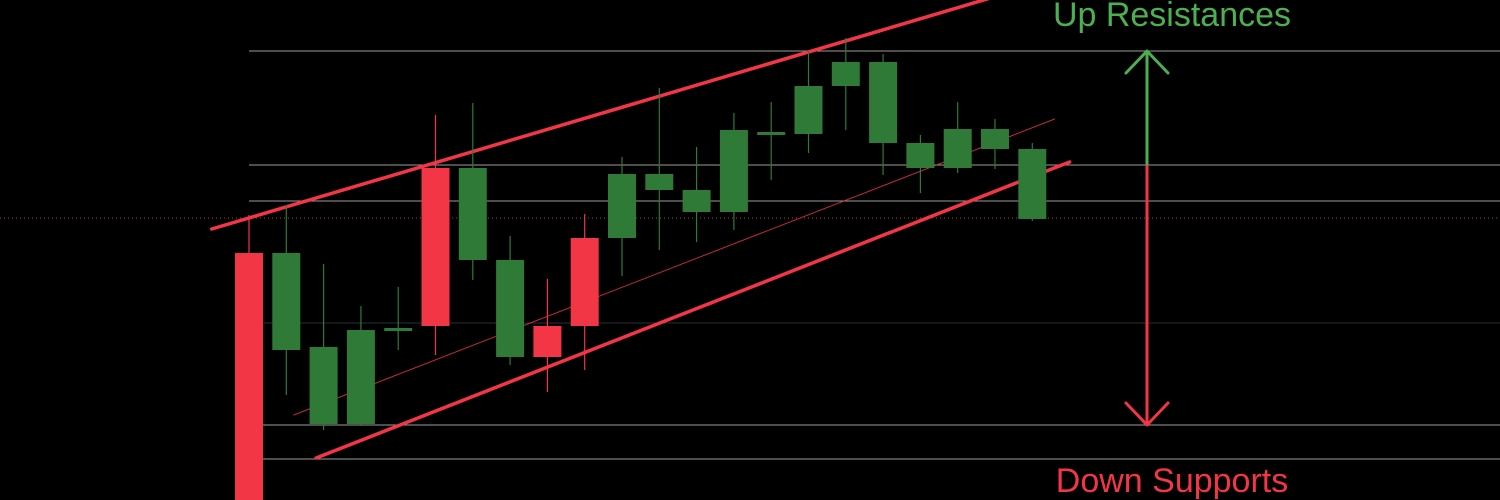 The image size is (1500, 500). What do you see at coordinates (1147, 414) in the screenshot?
I see `down-arrow-head` at bounding box center [1147, 414].